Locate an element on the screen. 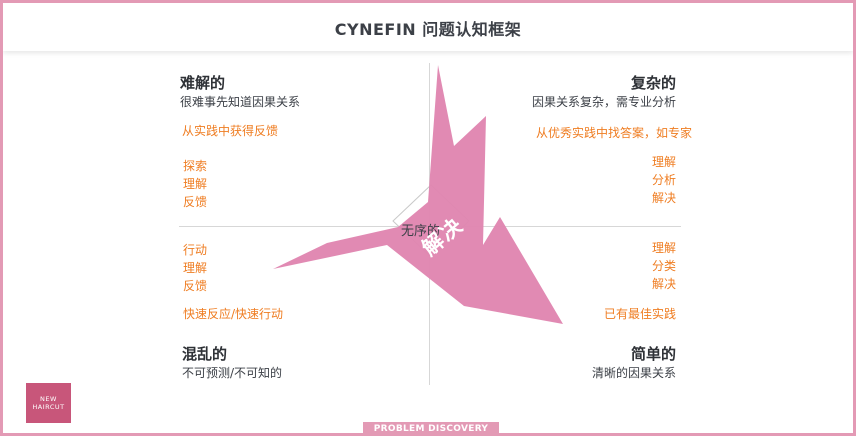  quadrant-chaotic: 混乱的 不可预测/不可知的 is located at coordinates (232, 363).